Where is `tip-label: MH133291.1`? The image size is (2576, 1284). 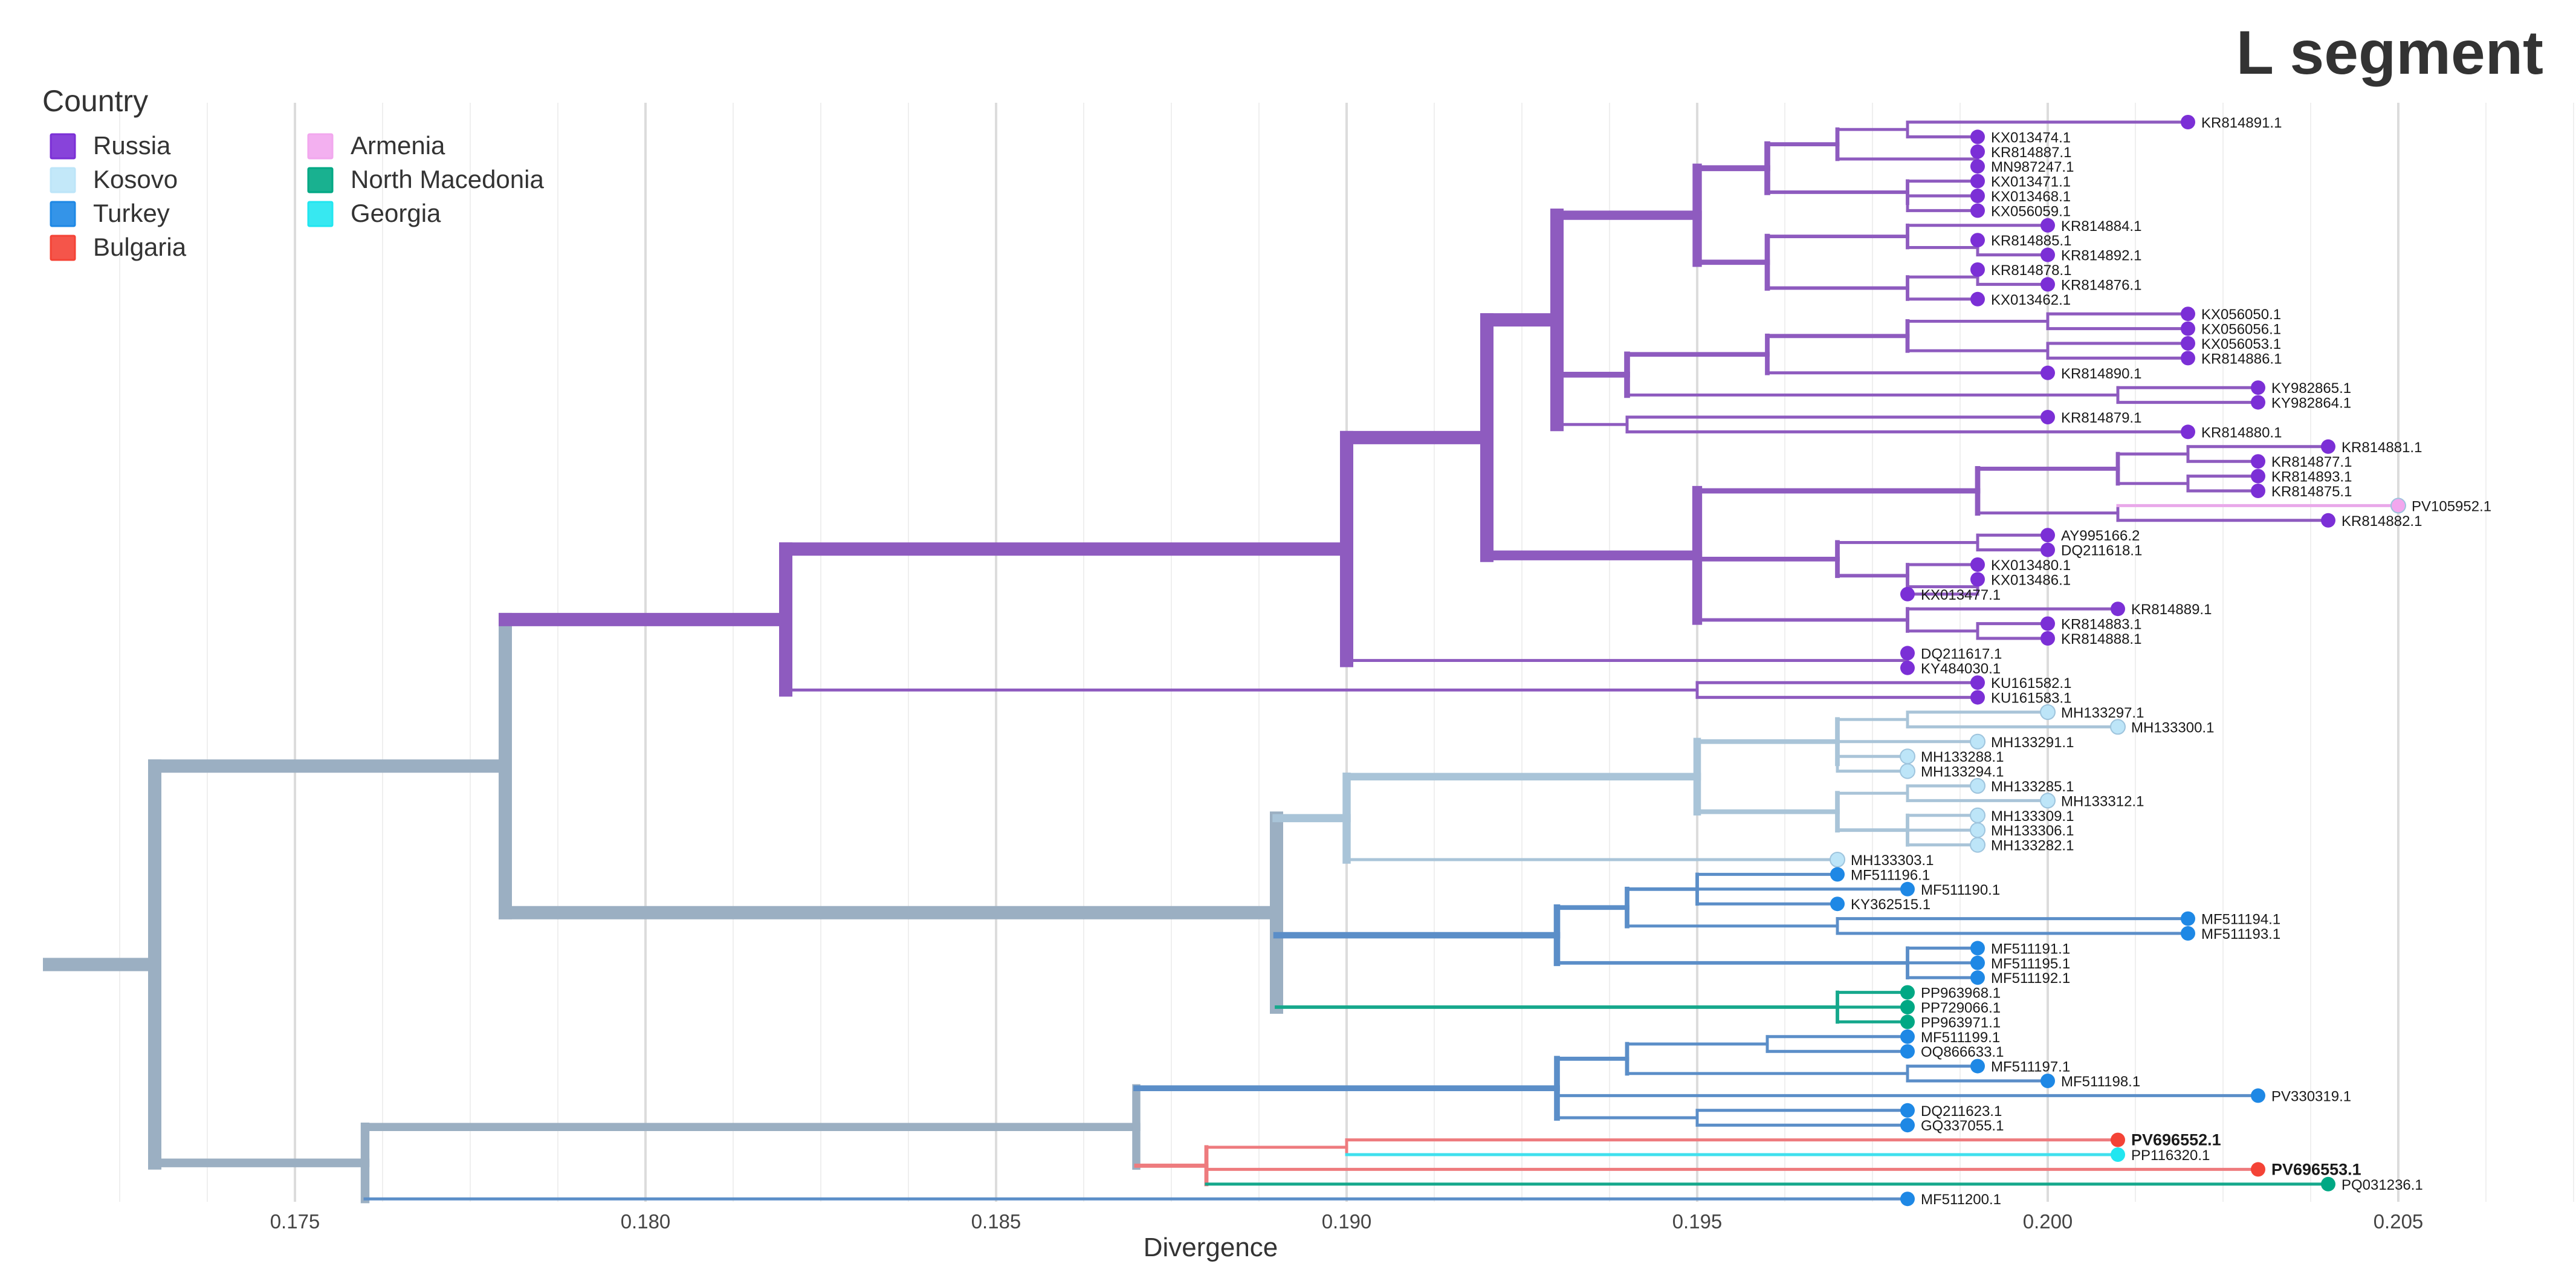 tip-label: MH133291.1 is located at coordinates (2032, 742).